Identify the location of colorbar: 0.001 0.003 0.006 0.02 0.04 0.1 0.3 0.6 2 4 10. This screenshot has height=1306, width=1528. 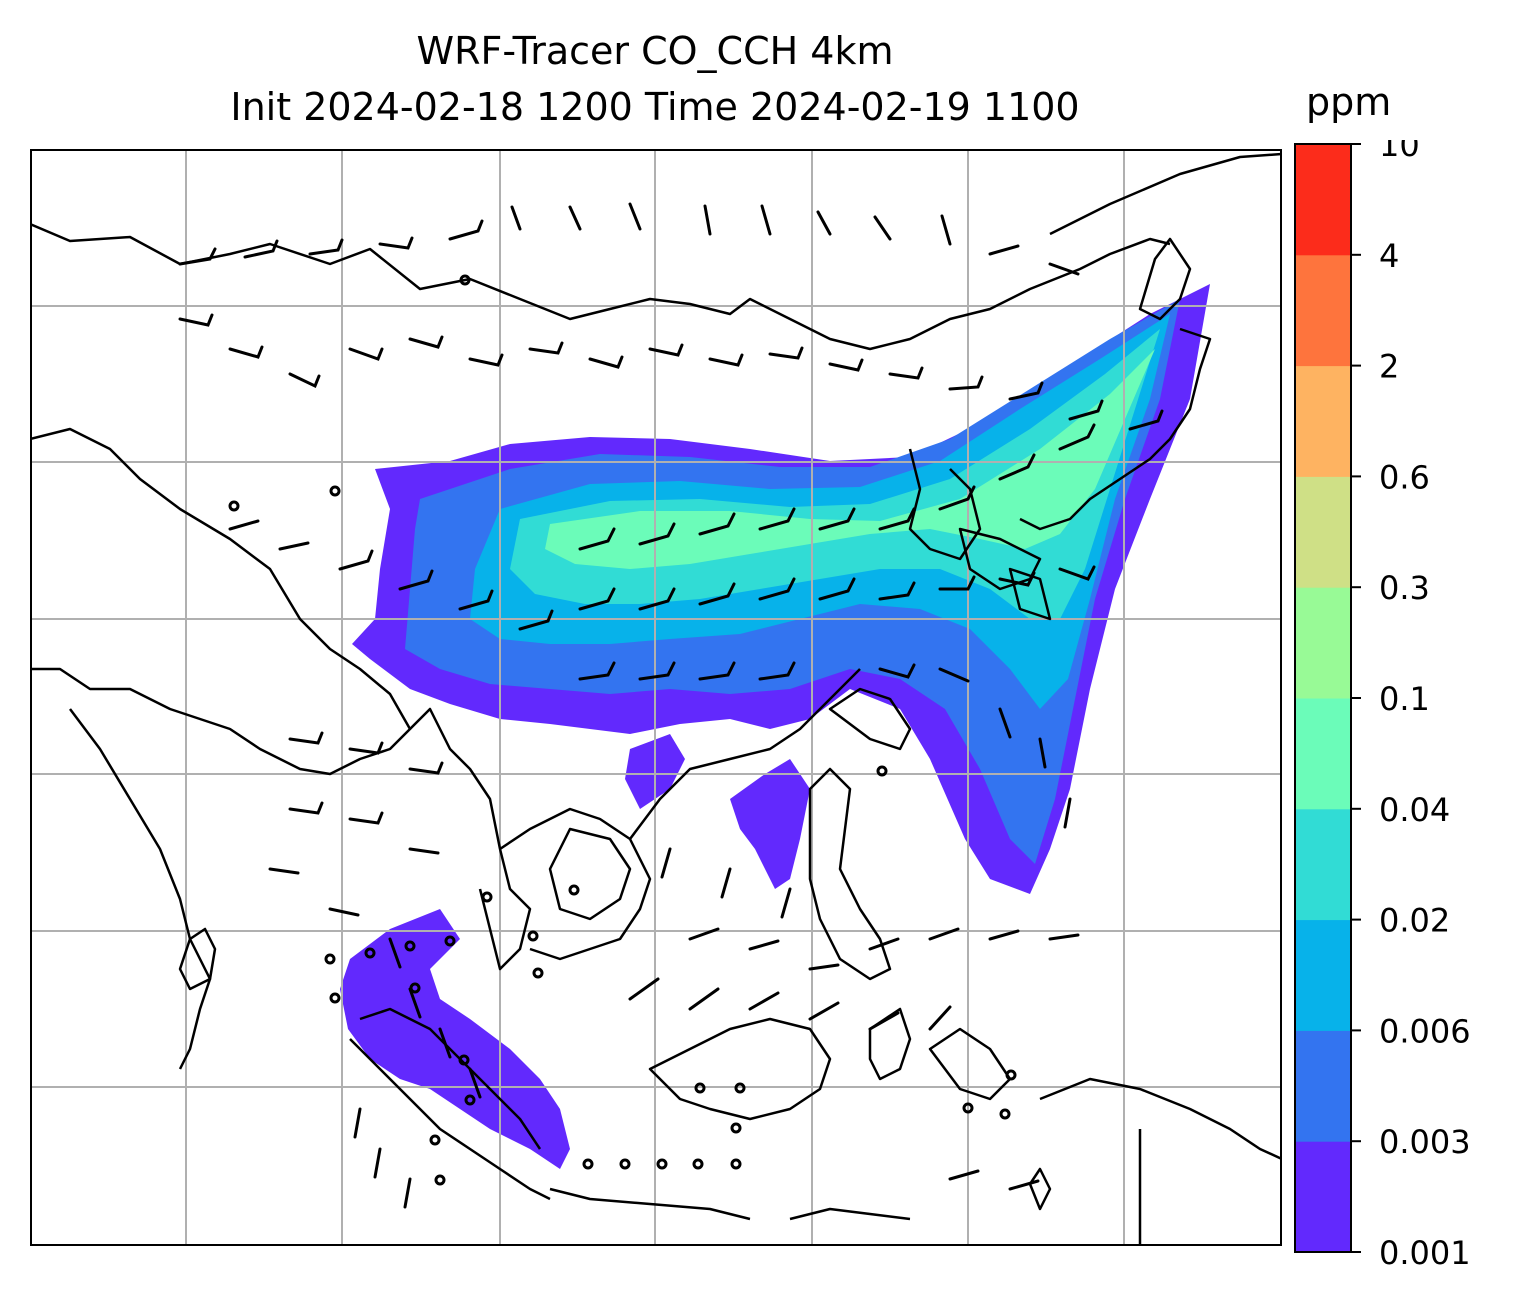
(1382, 705).